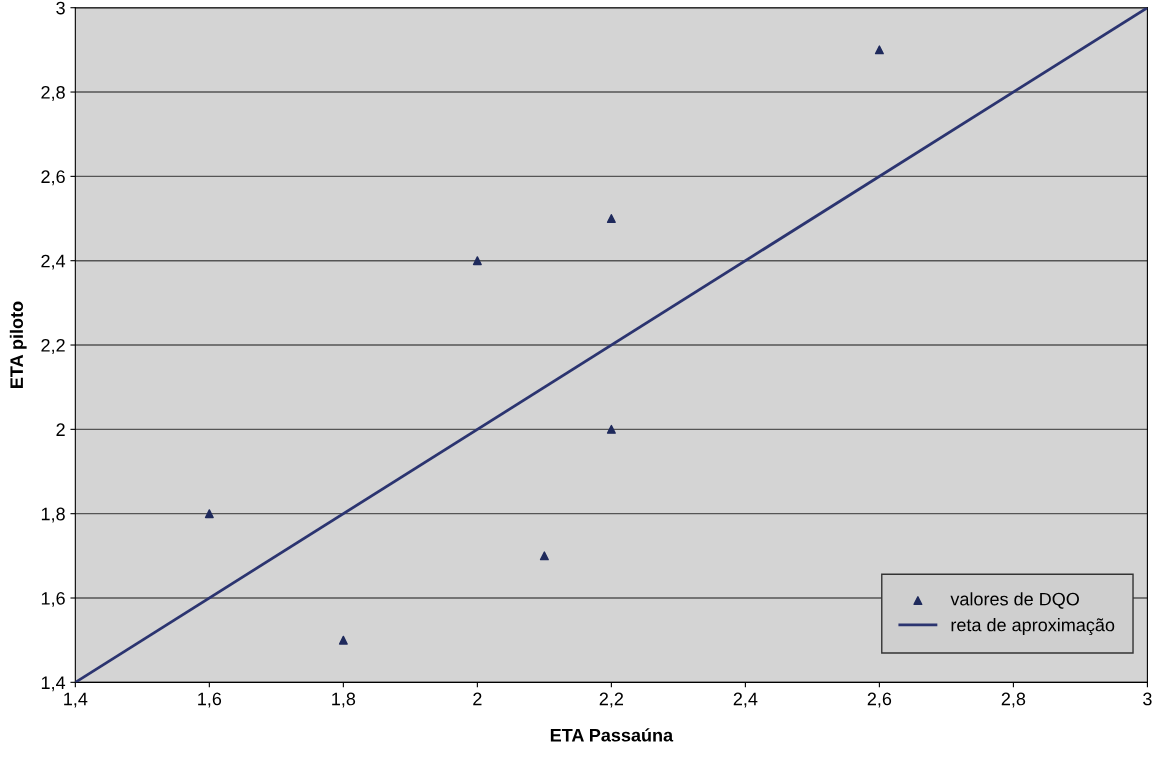 This screenshot has width=1159, height=771. What do you see at coordinates (1033, 627) in the screenshot?
I see `legend-label: reta de aproximação` at bounding box center [1033, 627].